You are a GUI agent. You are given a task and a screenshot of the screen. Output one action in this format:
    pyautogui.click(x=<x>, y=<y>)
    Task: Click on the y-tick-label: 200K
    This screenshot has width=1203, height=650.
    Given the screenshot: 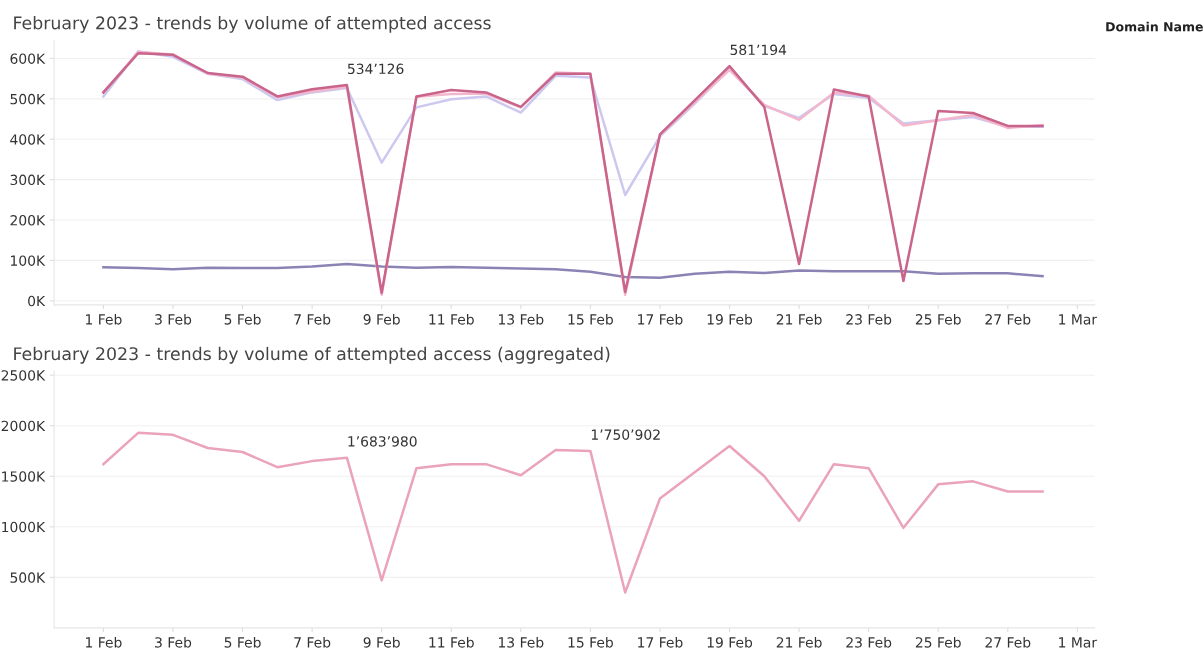 What is the action you would take?
    pyautogui.click(x=28, y=220)
    